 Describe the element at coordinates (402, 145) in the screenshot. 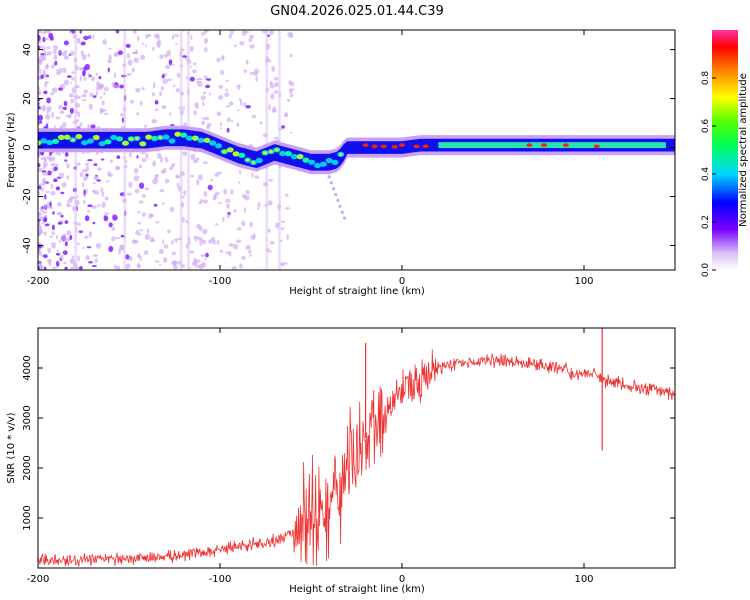

I see `ridge-peak` at that location.